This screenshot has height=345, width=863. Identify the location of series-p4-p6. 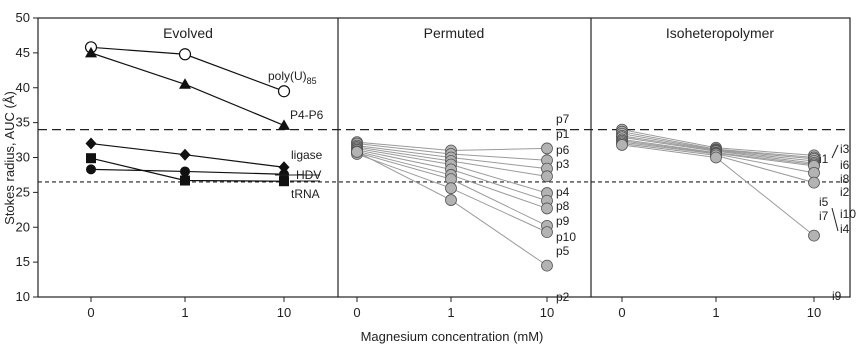
(187, 89).